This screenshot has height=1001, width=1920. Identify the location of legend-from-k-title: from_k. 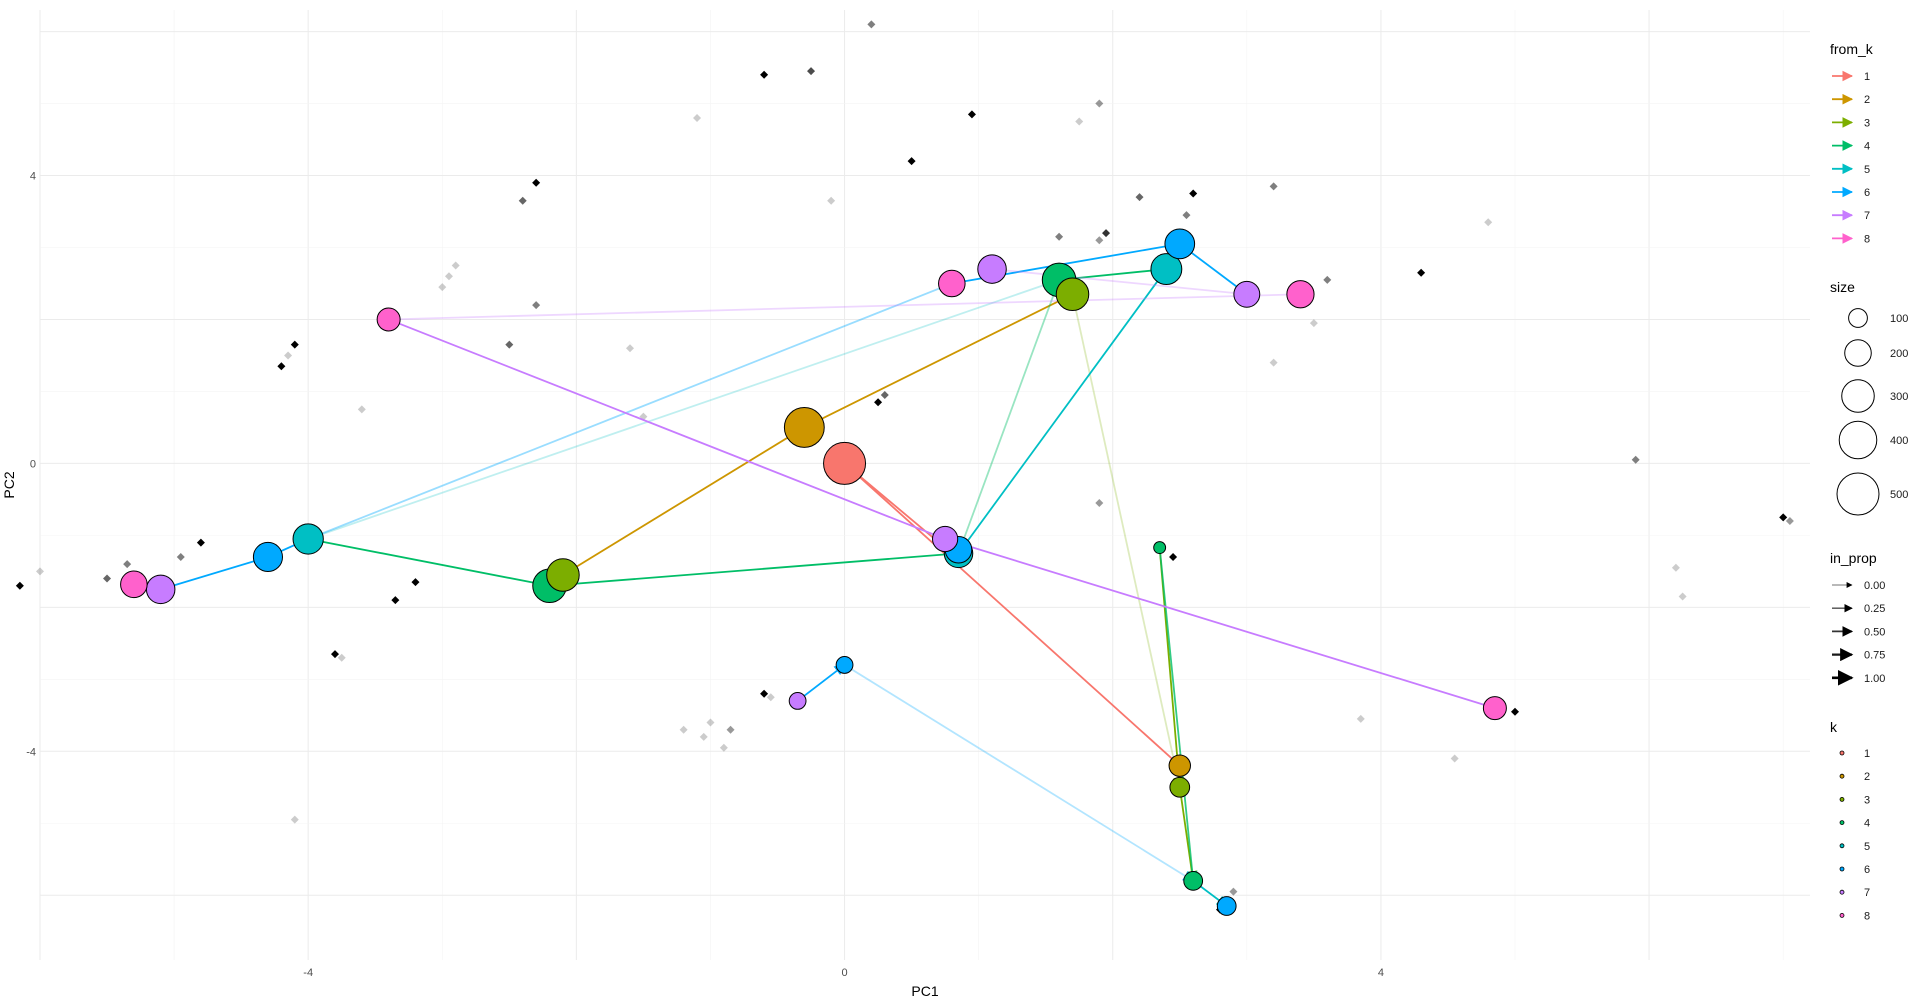
(1852, 49).